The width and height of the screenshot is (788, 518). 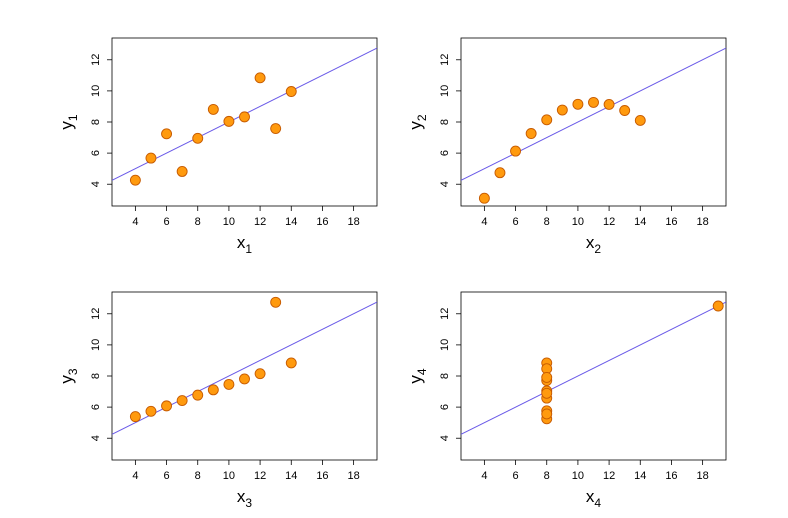 What do you see at coordinates (73, 117) in the screenshot?
I see `y-axis-subscript: 1` at bounding box center [73, 117].